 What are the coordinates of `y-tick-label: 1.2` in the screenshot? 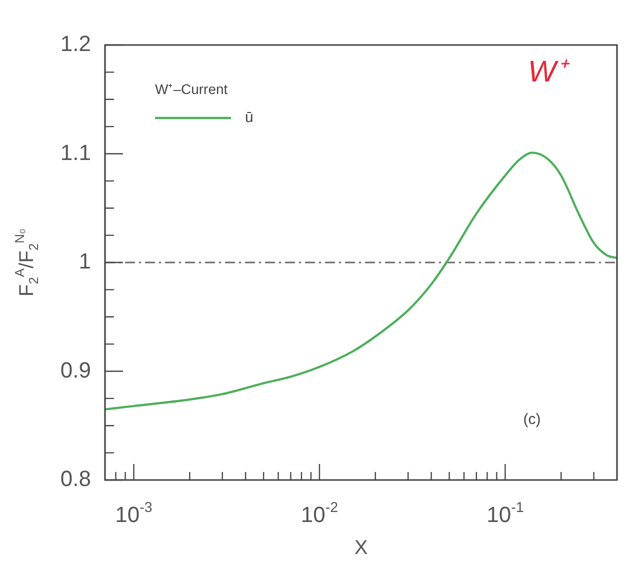 It's located at (75, 43).